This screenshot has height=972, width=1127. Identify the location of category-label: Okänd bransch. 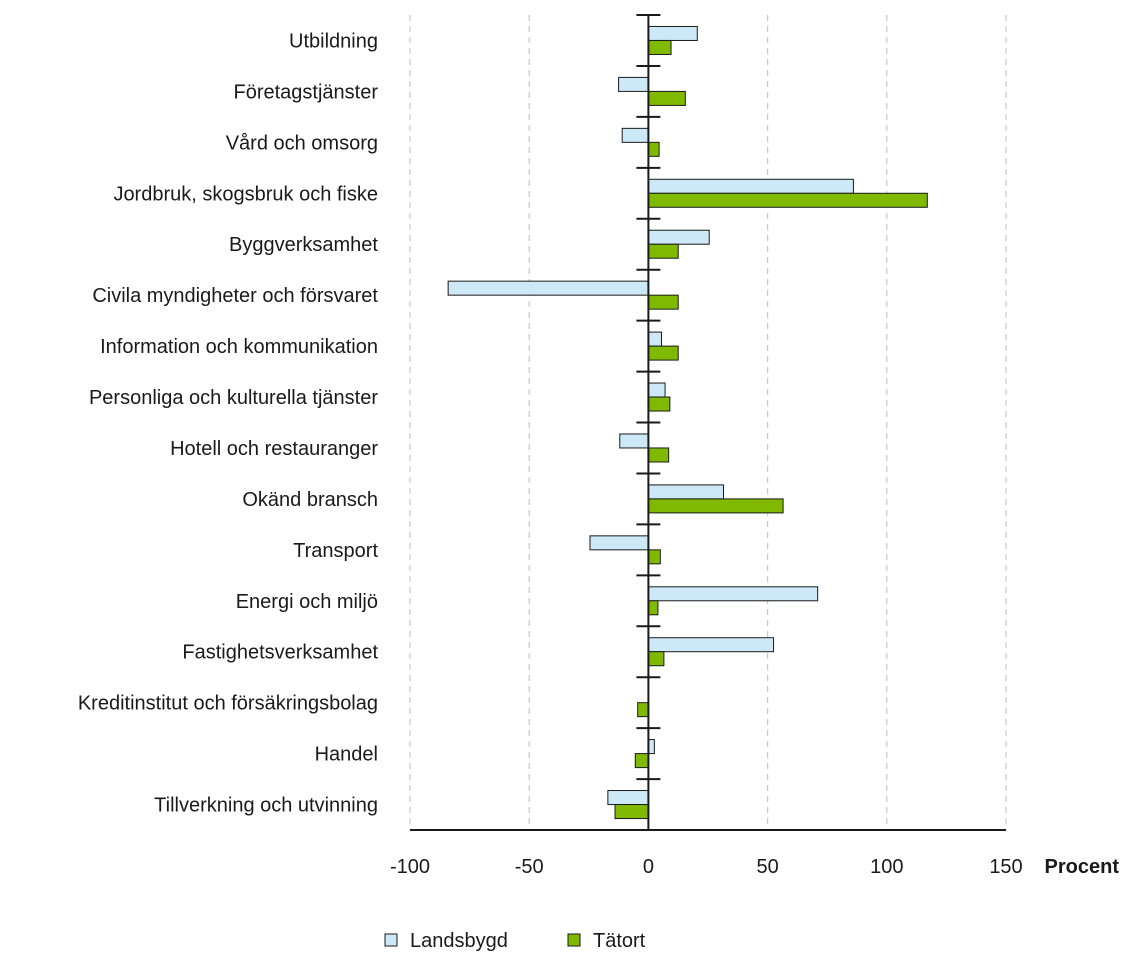
(310, 500).